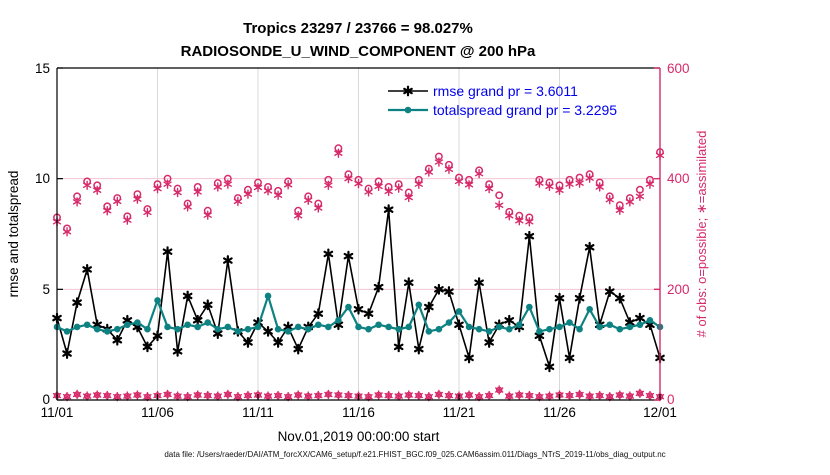  What do you see at coordinates (358, 51) in the screenshot?
I see `chart-subtitle: RADIOSONDE_U_WIND_COMPONENT @ 200 hPa` at bounding box center [358, 51].